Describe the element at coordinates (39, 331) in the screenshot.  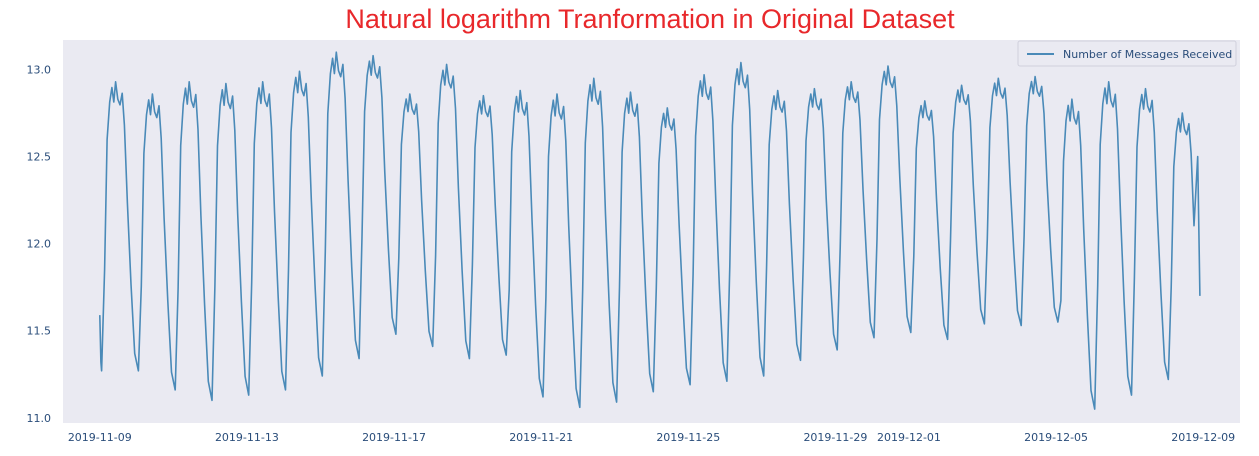
I see `y-tick-label: 11.5` at that location.